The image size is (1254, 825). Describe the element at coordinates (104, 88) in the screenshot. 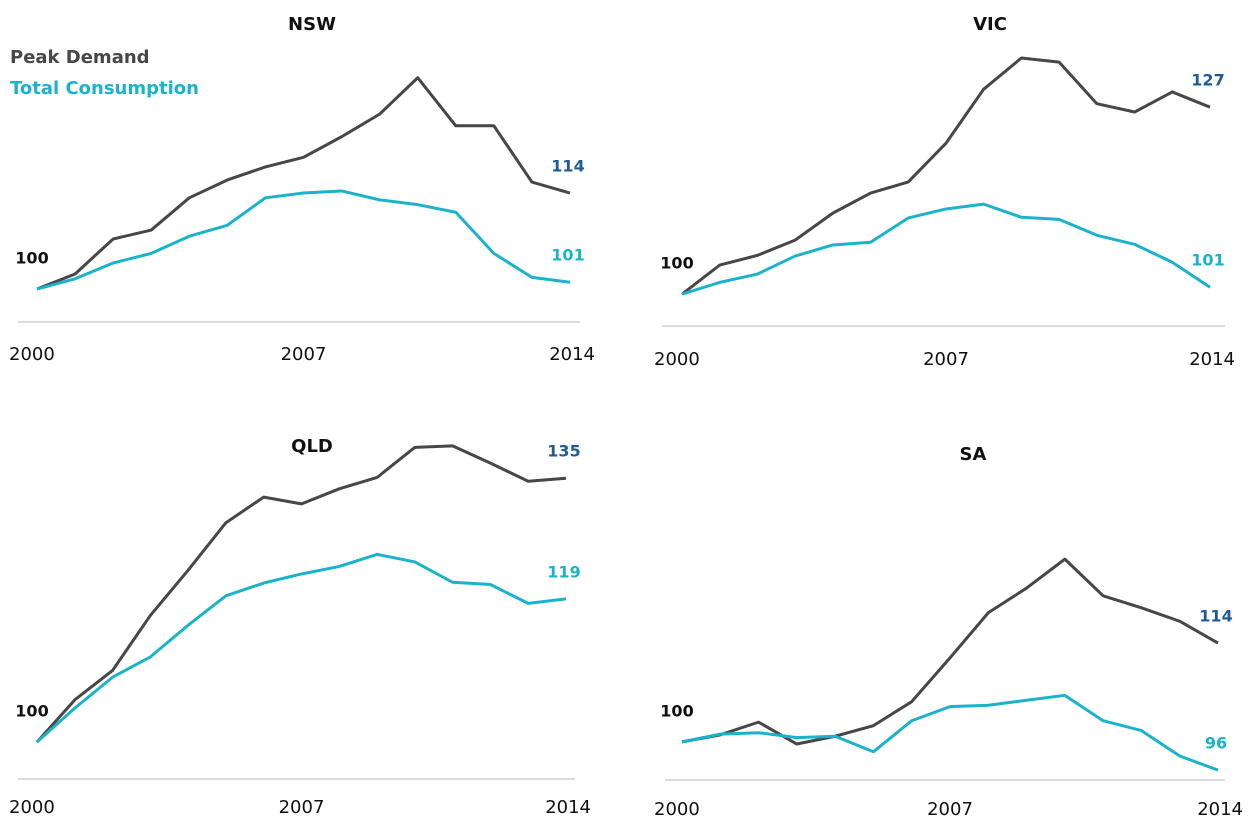

I see `legend-entry: Total Consumption` at that location.